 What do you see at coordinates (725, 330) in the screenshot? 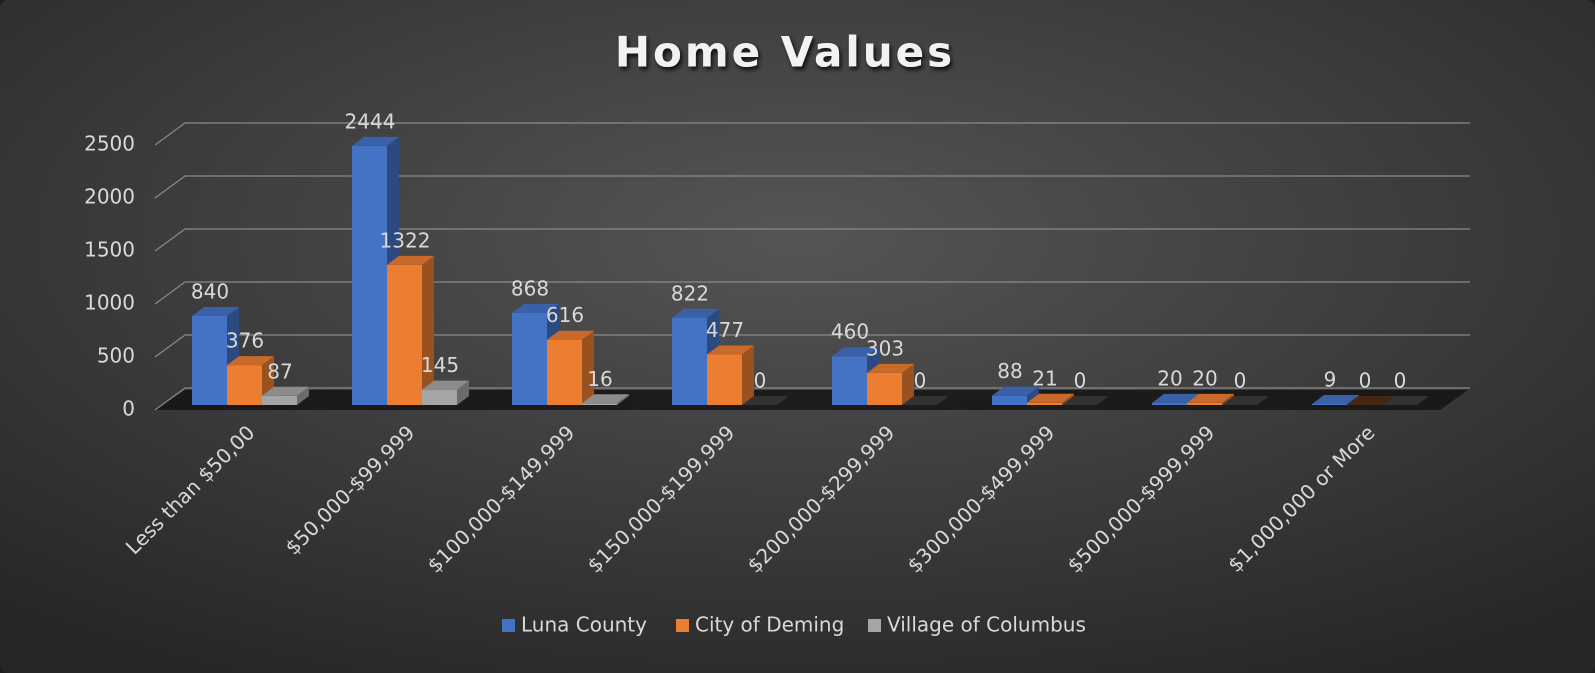
I see `data-label: 477` at bounding box center [725, 330].